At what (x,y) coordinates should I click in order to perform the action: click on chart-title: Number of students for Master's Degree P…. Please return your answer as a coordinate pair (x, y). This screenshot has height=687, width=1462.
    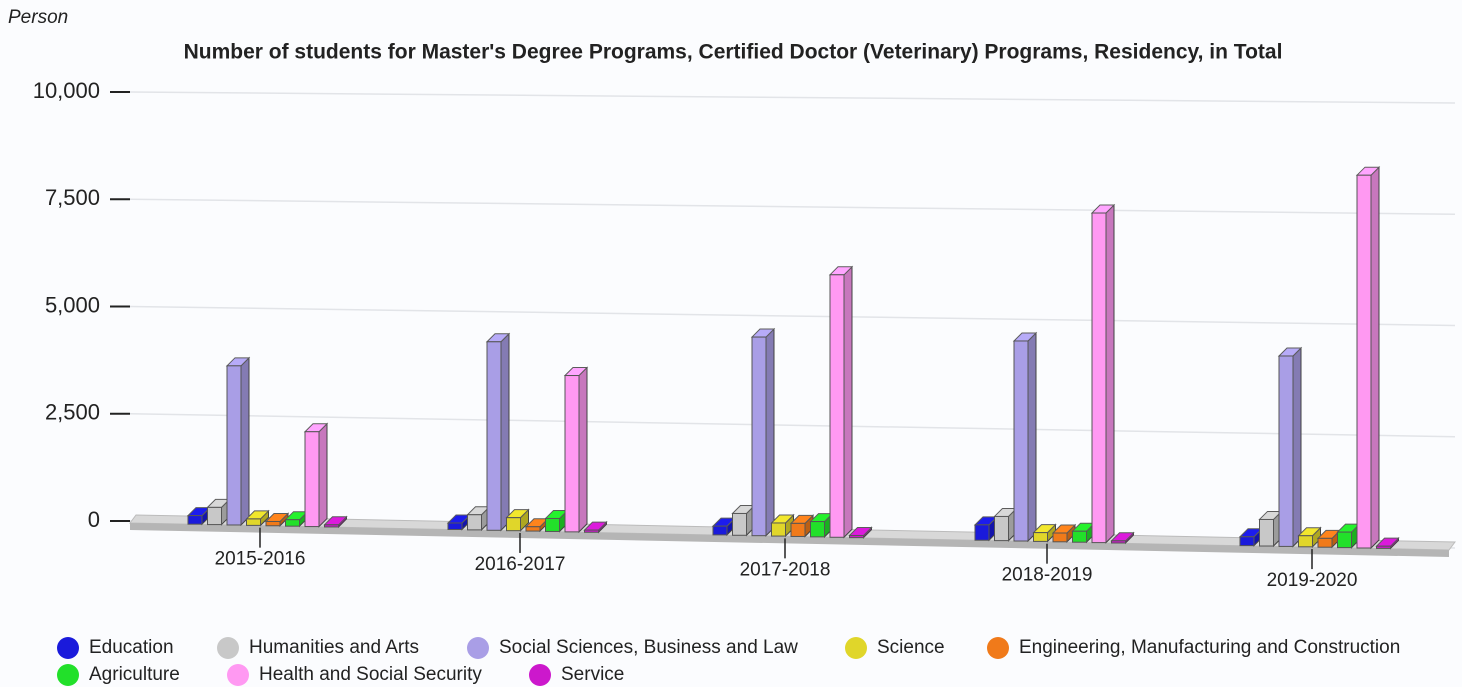
    Looking at the image, I should click on (733, 52).